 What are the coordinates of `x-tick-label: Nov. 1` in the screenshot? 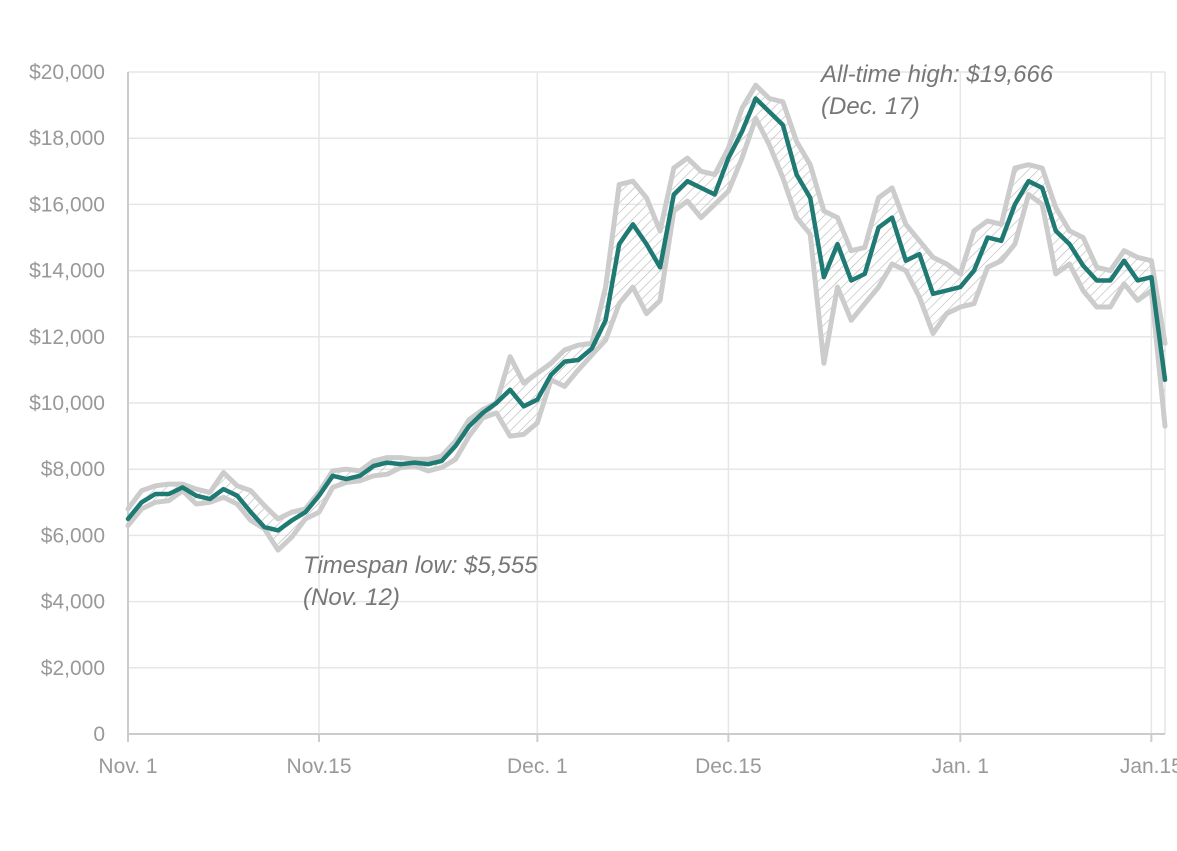 It's located at (127, 766).